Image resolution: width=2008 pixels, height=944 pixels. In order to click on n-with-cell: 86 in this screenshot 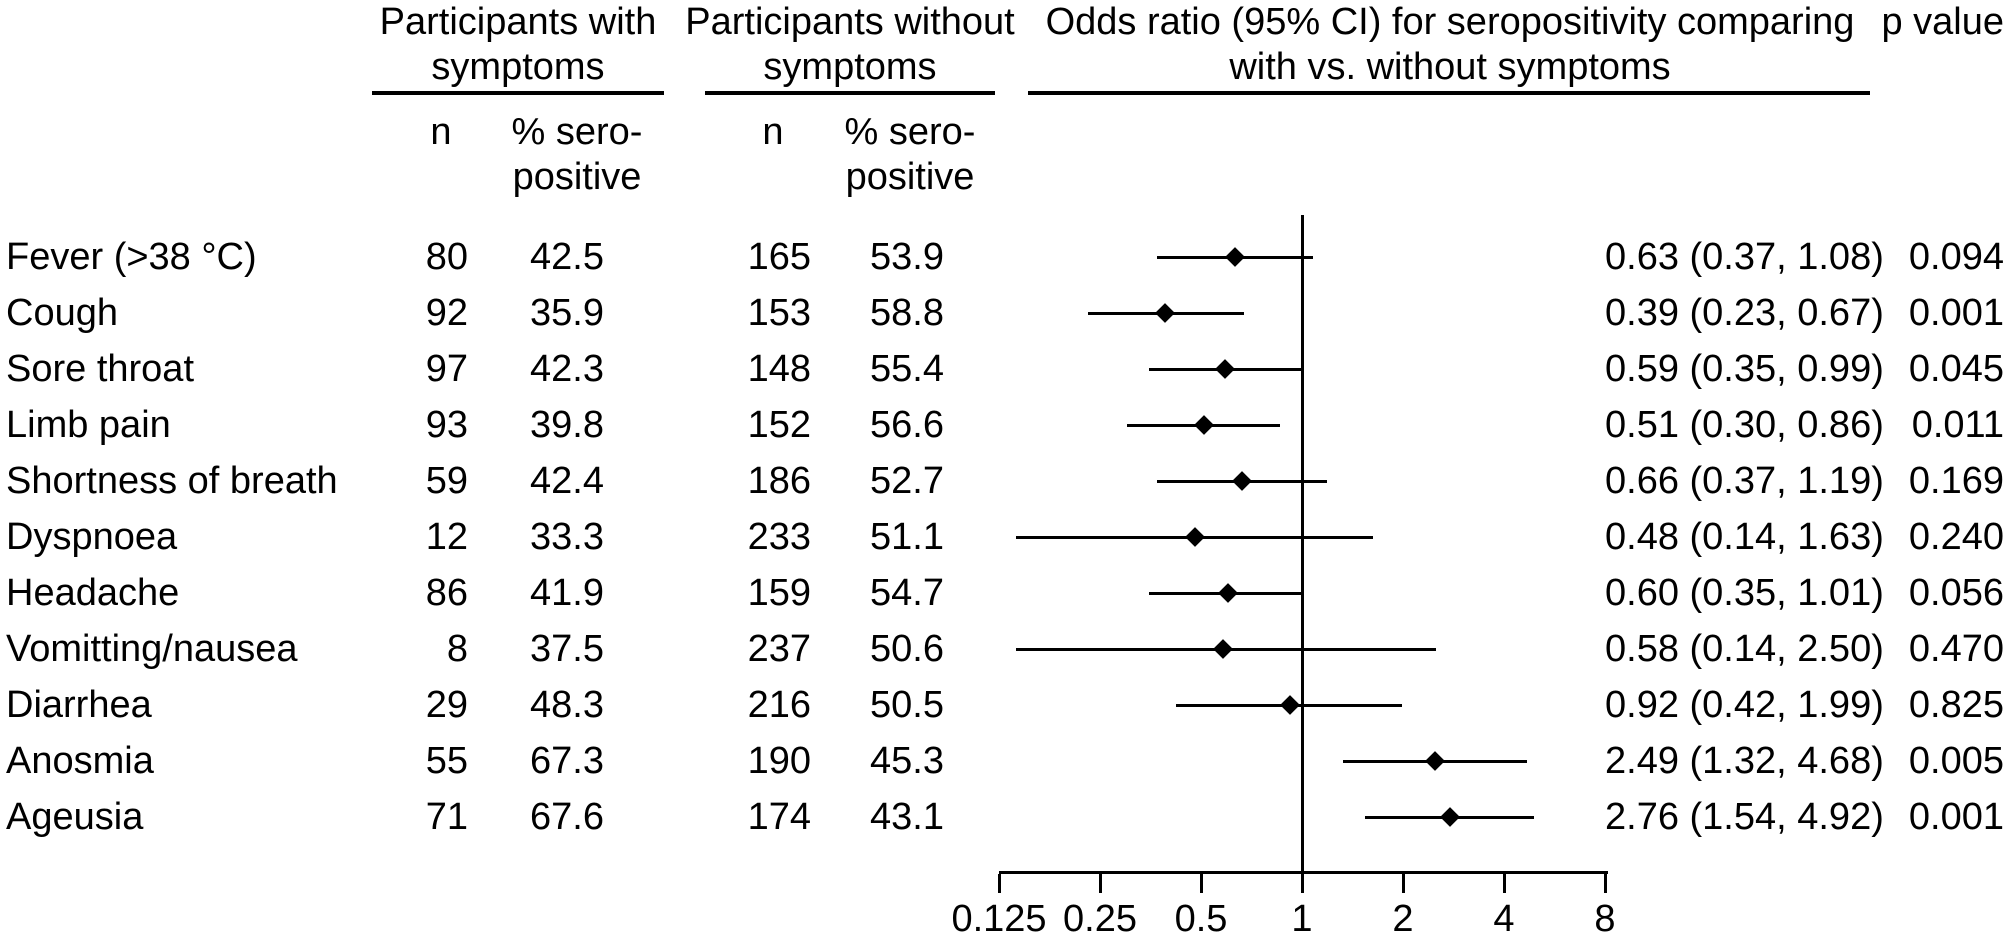, I will do `click(446, 593)`.